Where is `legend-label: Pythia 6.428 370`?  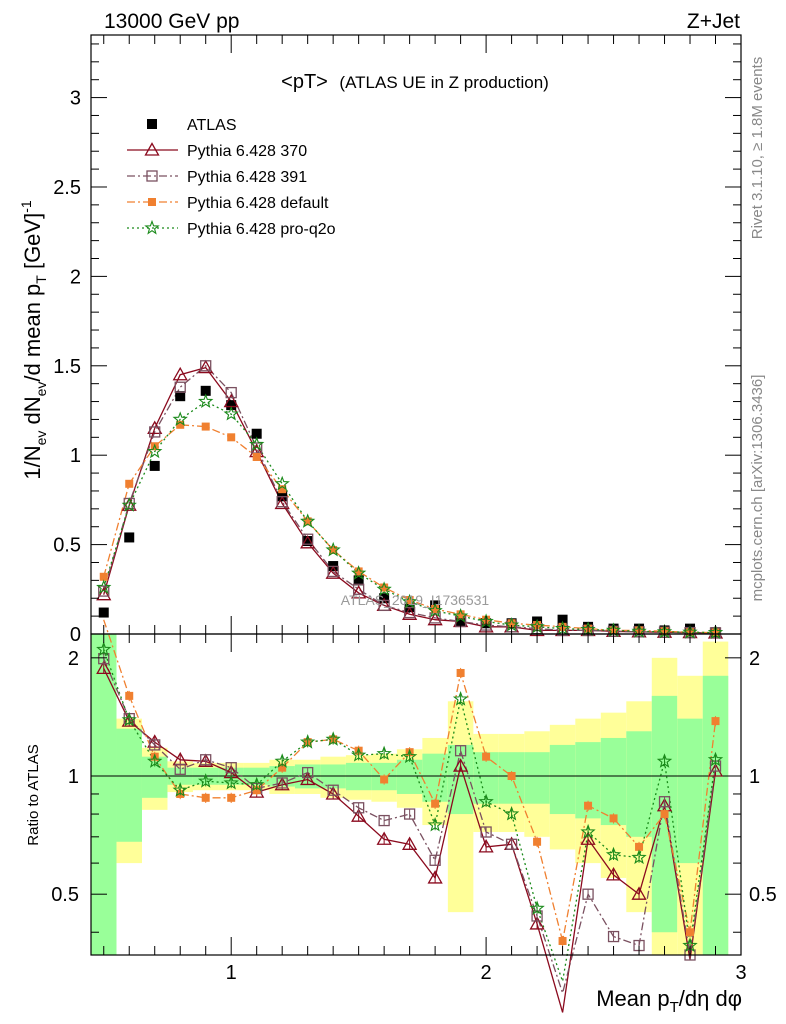
legend-label: Pythia 6.428 370 is located at coordinates (247, 151).